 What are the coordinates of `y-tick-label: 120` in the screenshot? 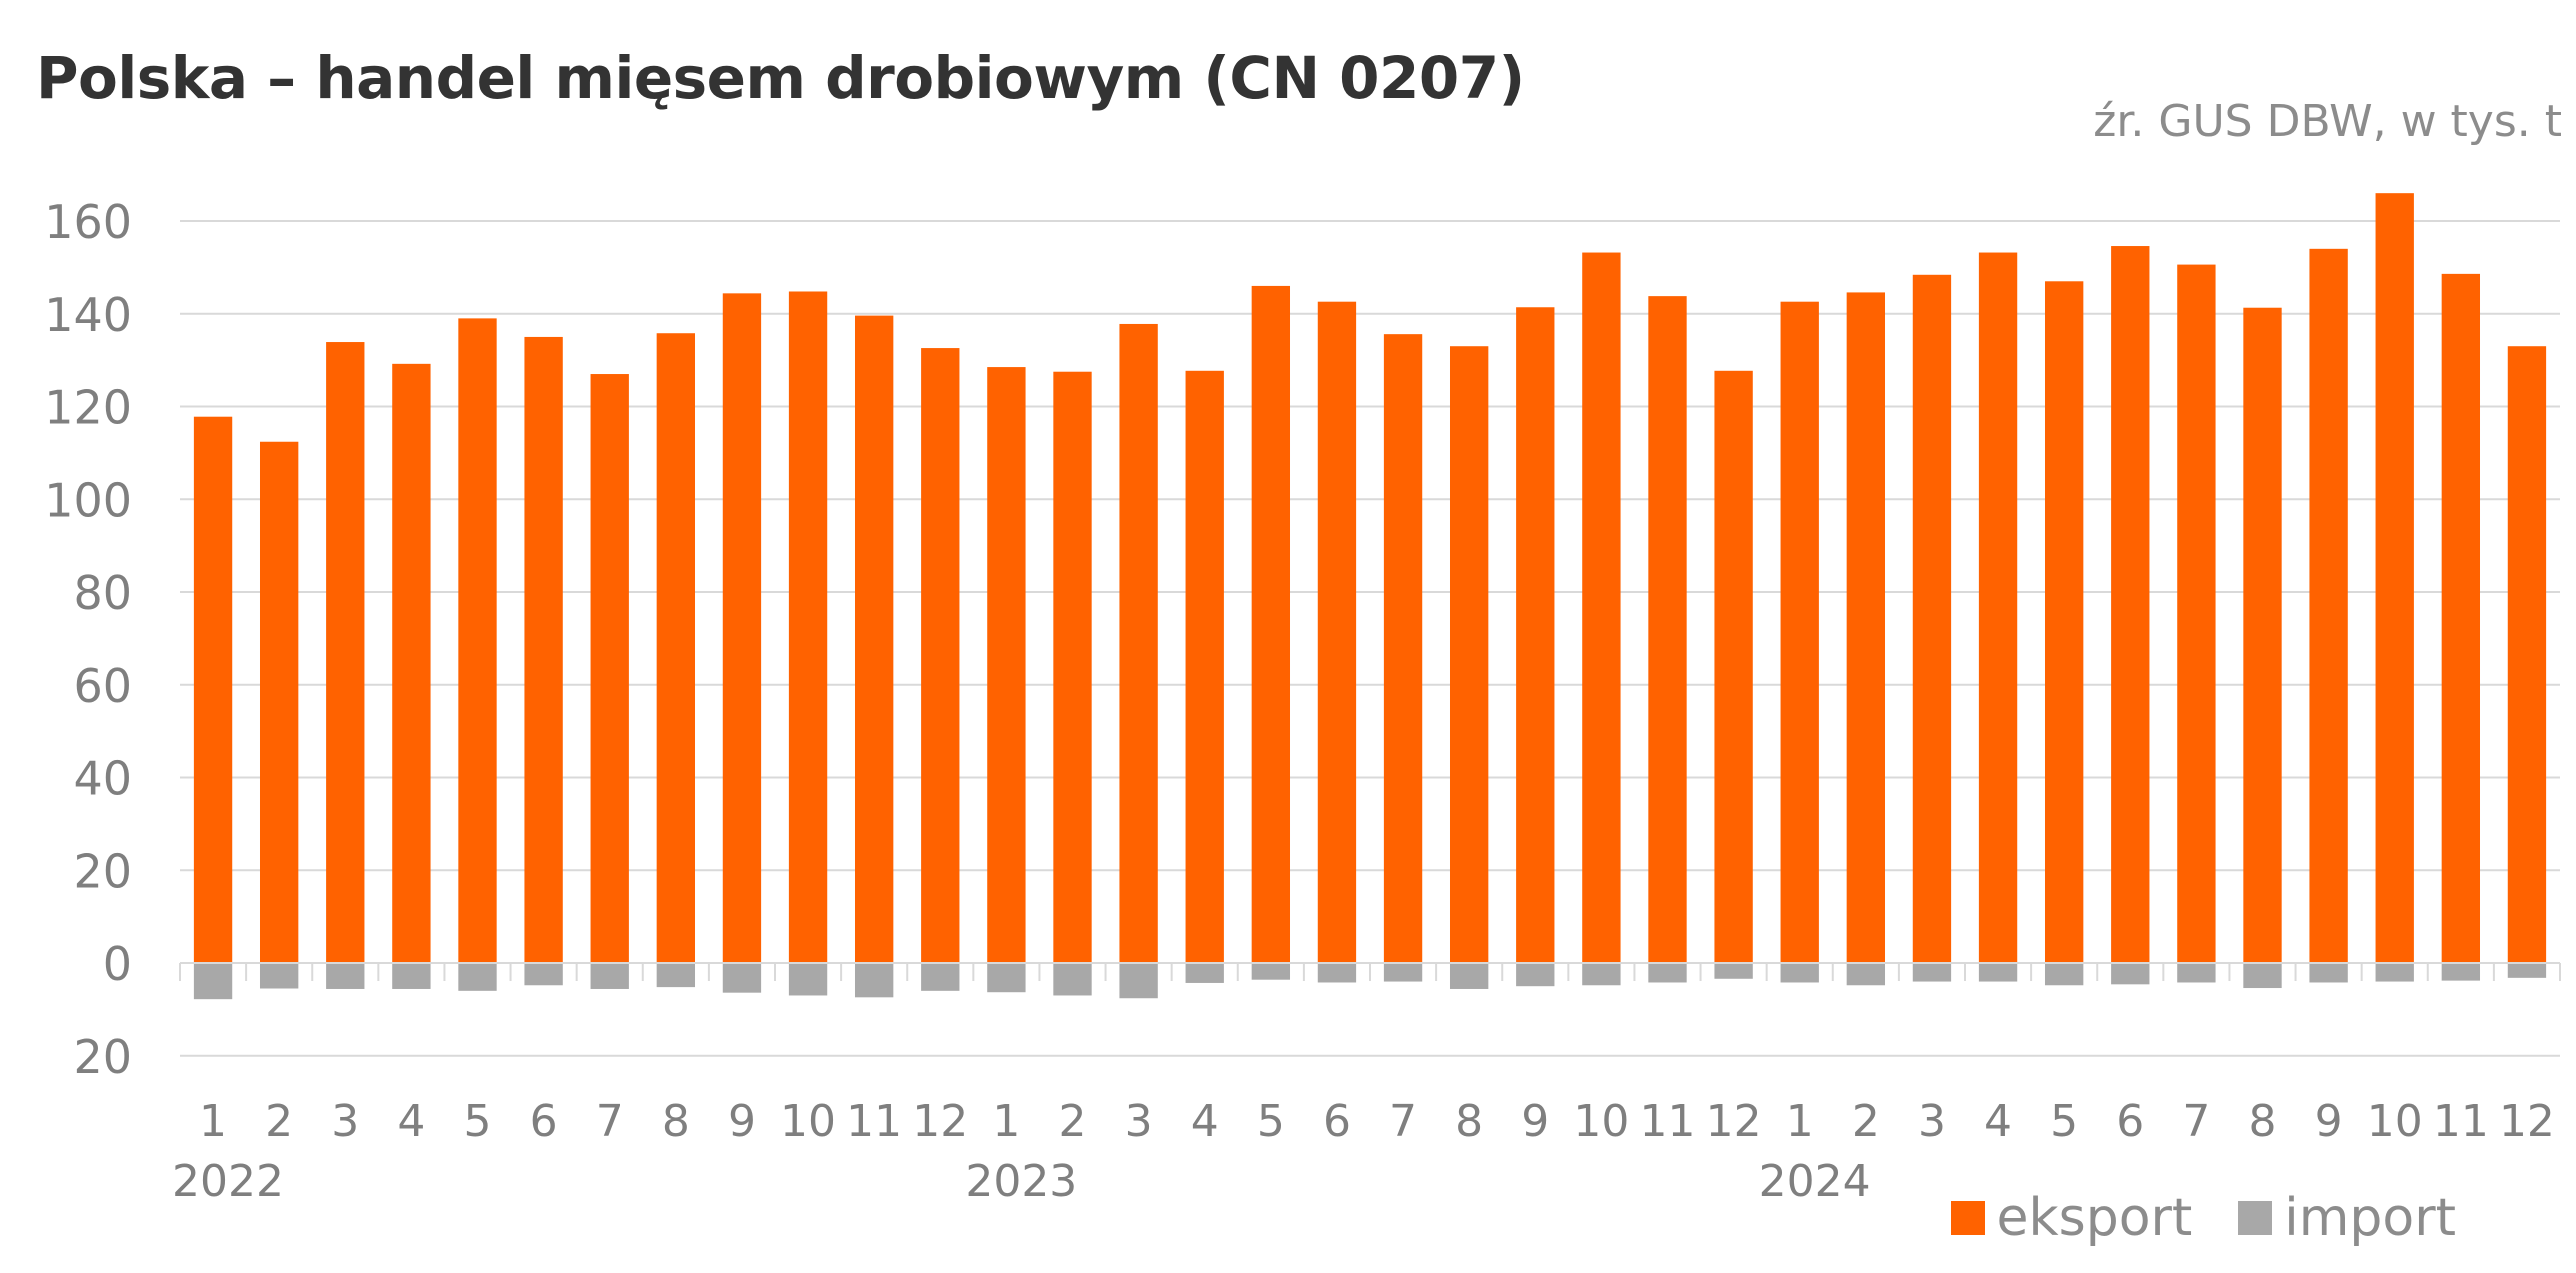 It's located at (88, 408).